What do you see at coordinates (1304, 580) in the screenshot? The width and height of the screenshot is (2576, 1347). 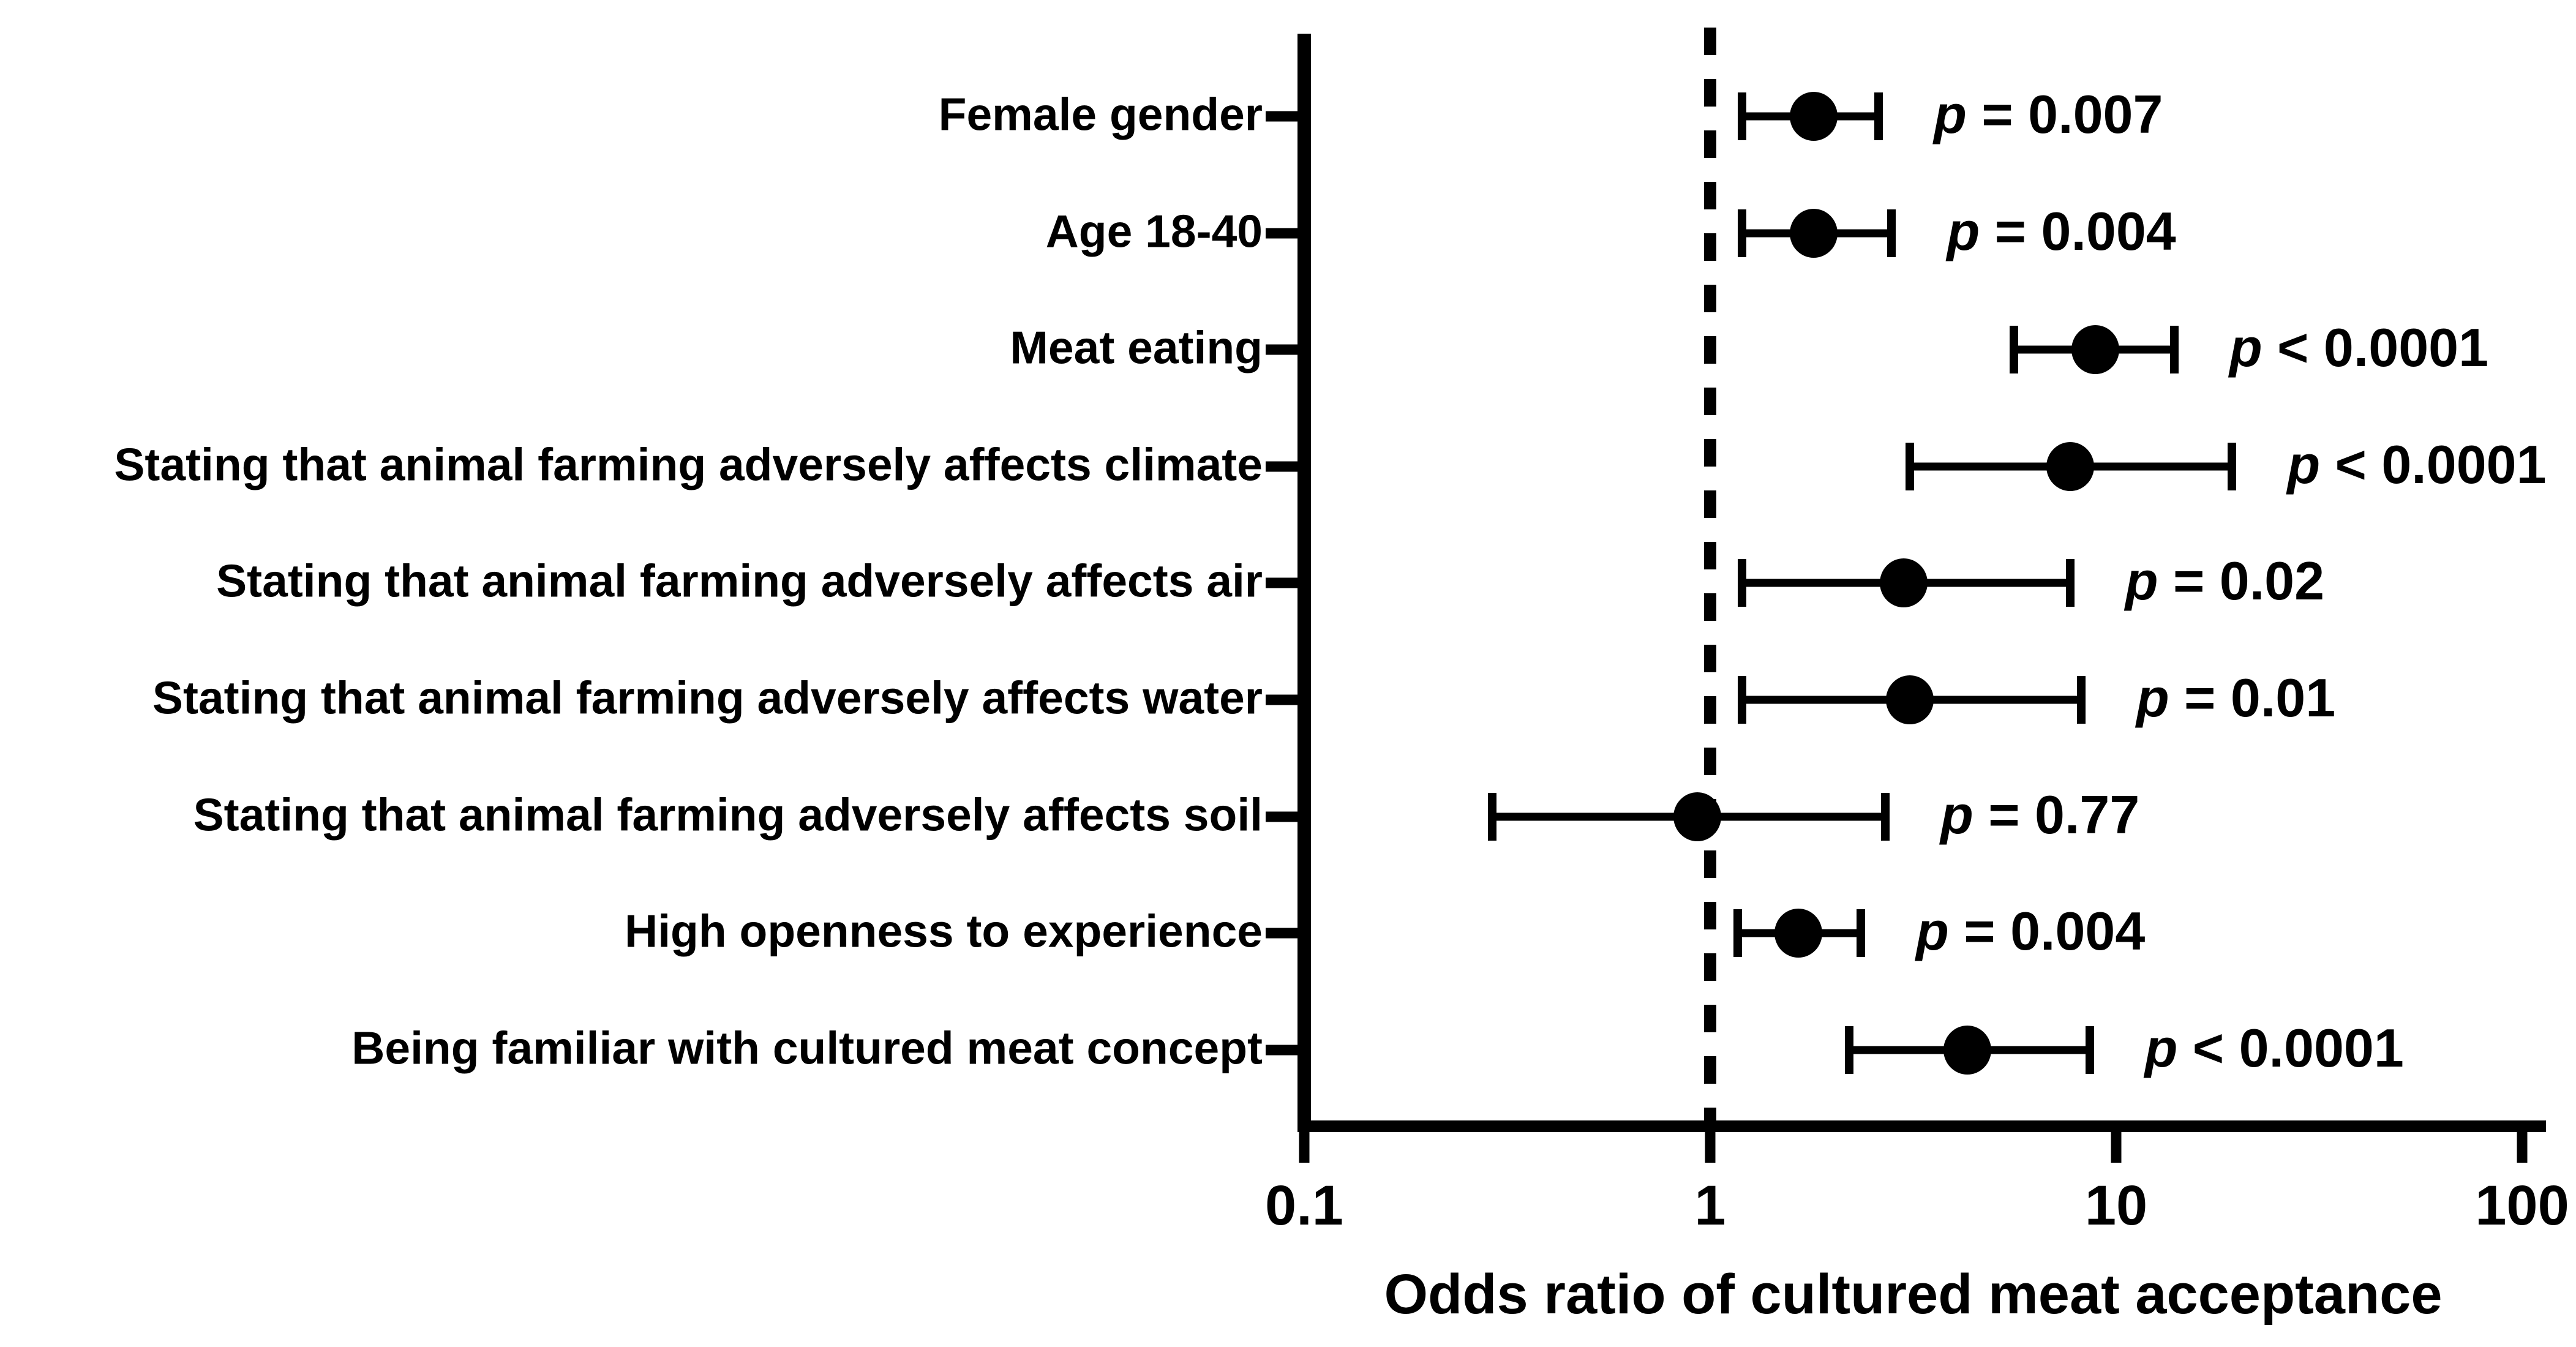 I see `y-axis-spine` at bounding box center [1304, 580].